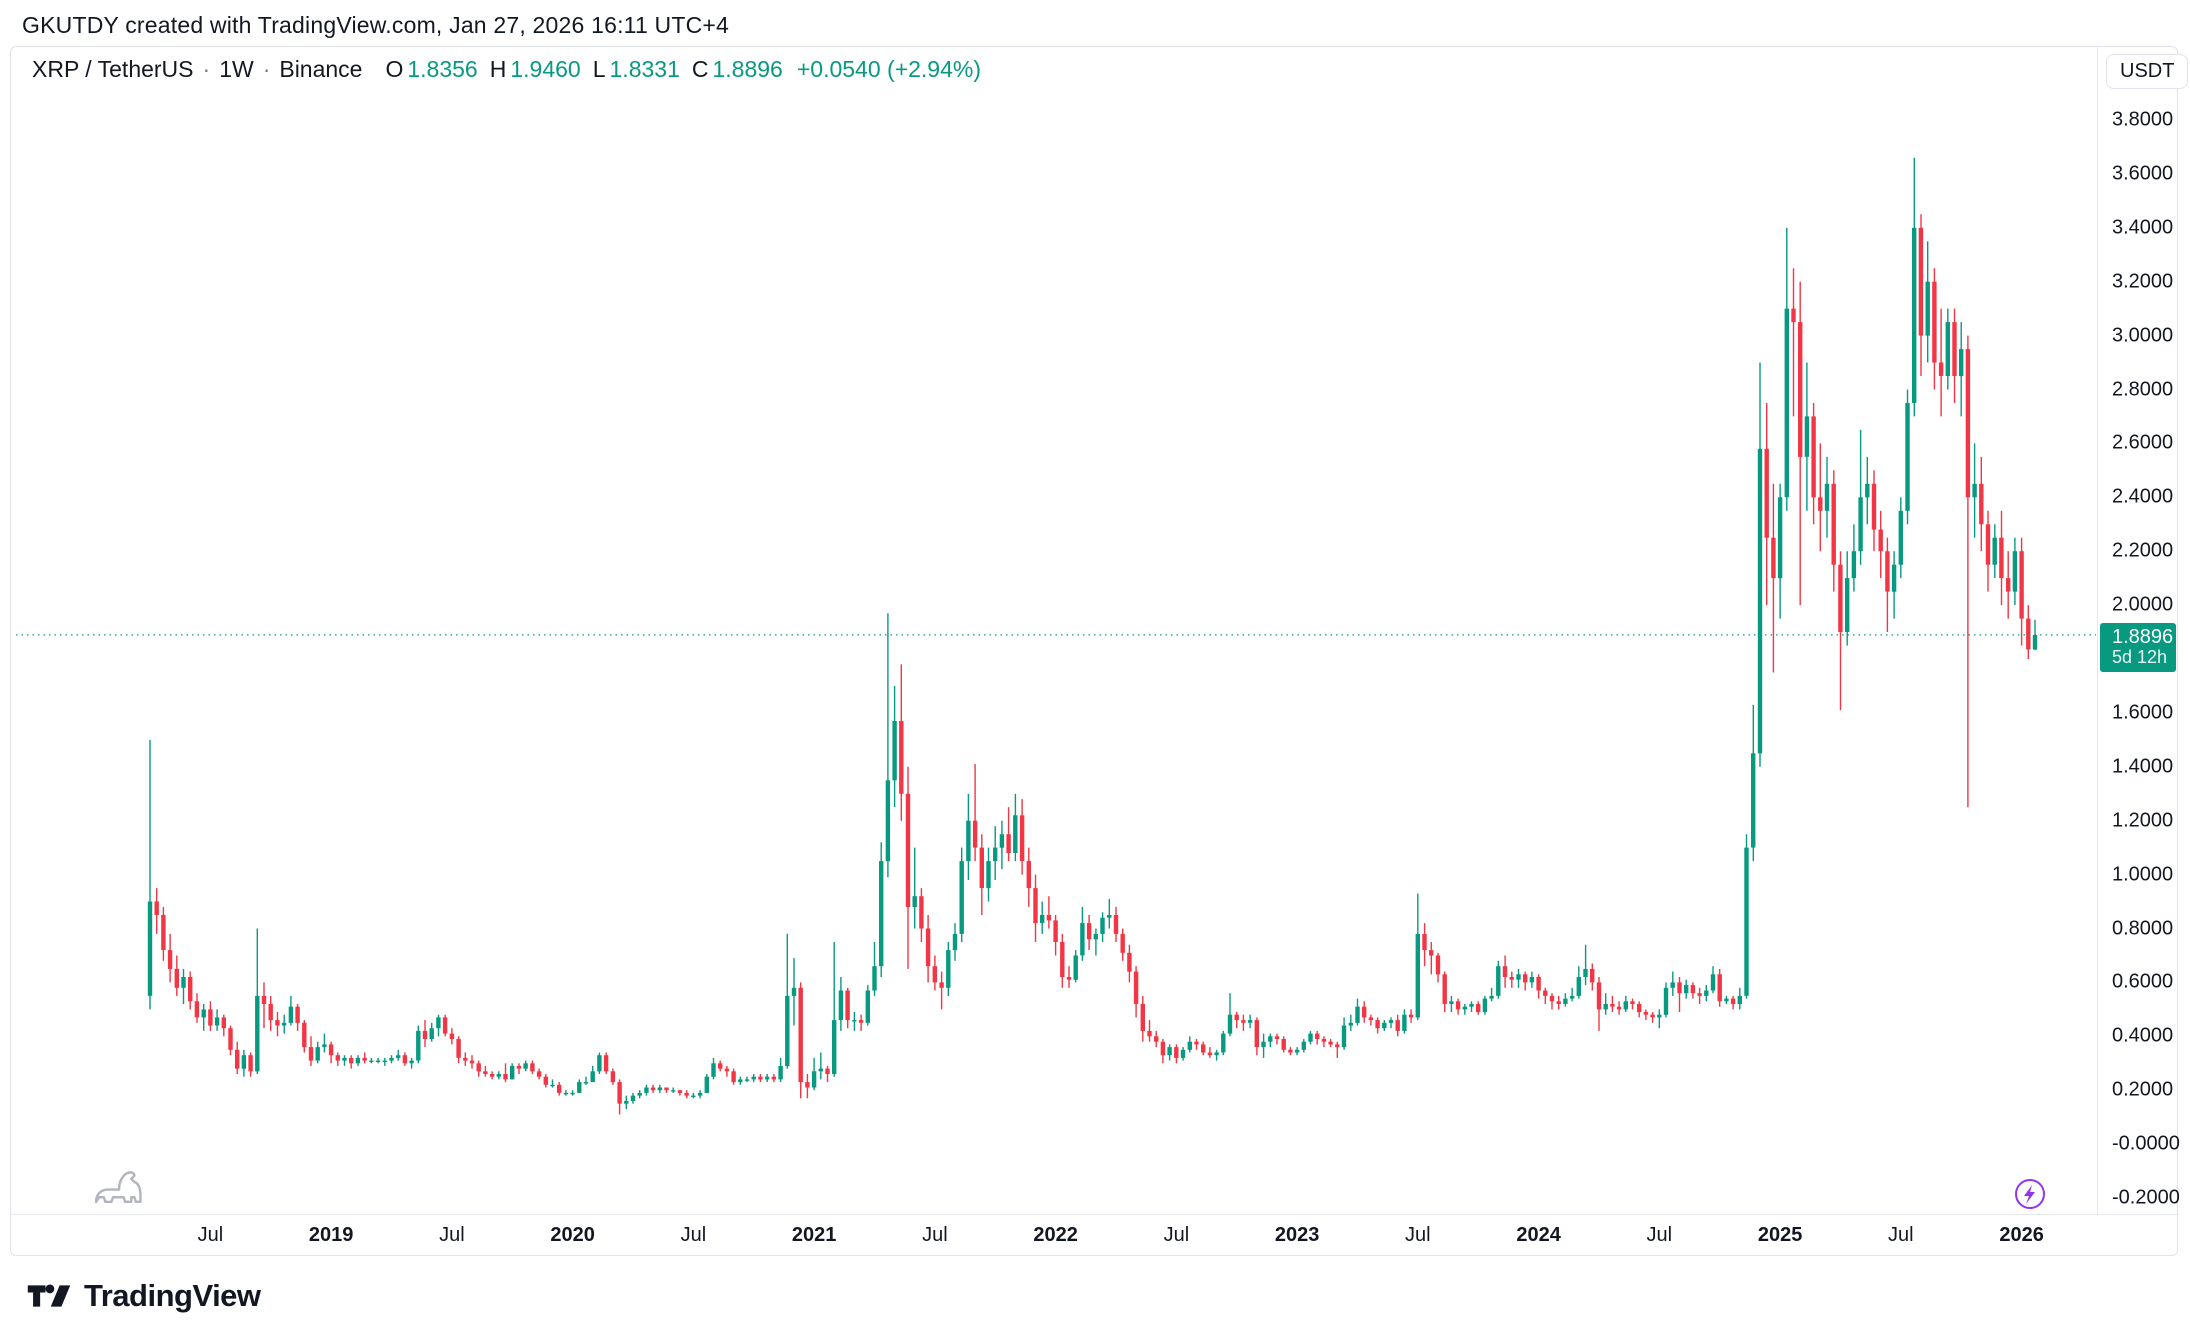  What do you see at coordinates (1780, 1235) in the screenshot?
I see `time-axis-label: 2025` at bounding box center [1780, 1235].